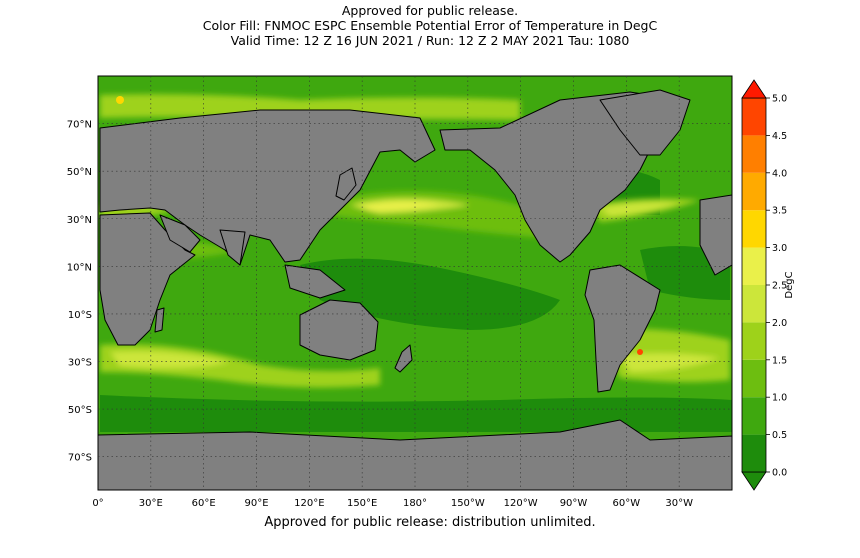  What do you see at coordinates (627, 503) in the screenshot?
I see `lon-tick-label: 60°W` at bounding box center [627, 503].